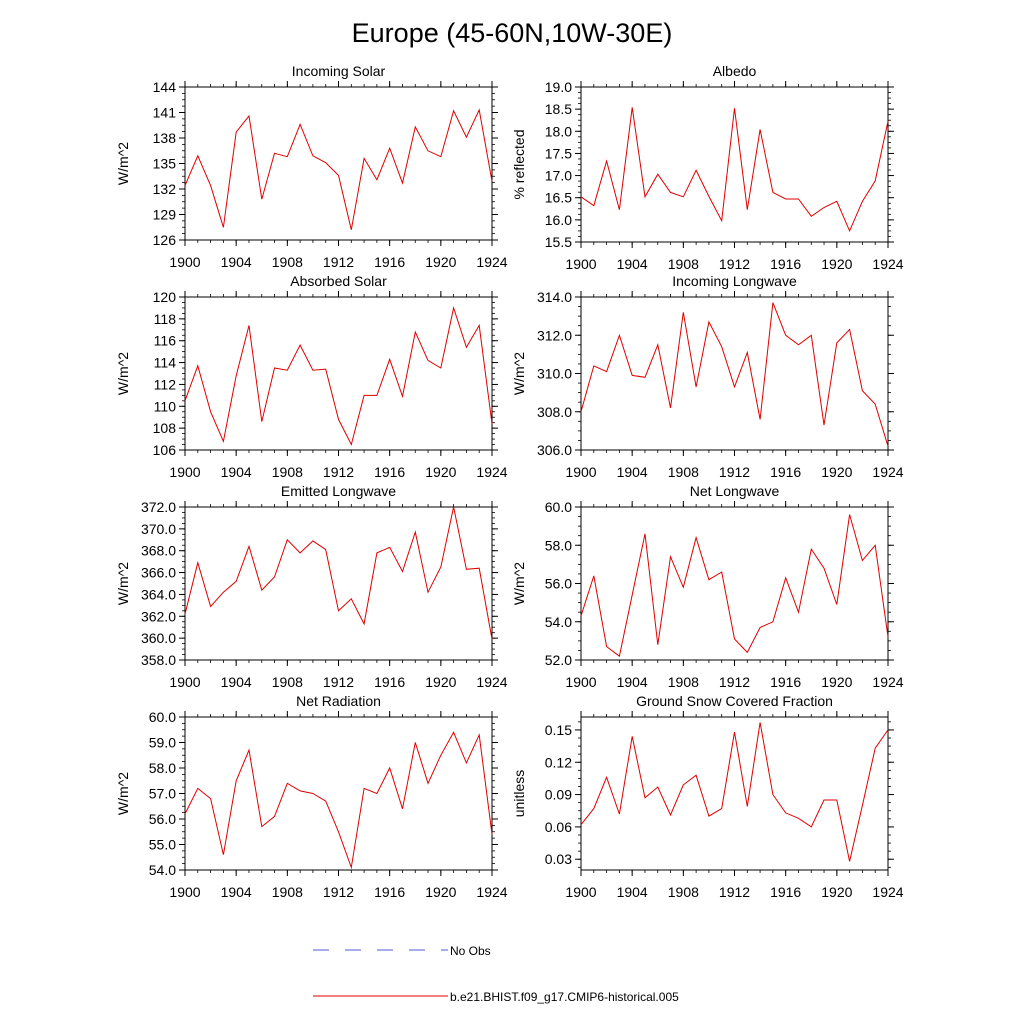 The height and width of the screenshot is (1024, 1024). I want to click on panel-title: Incoming Longwave, so click(734, 281).